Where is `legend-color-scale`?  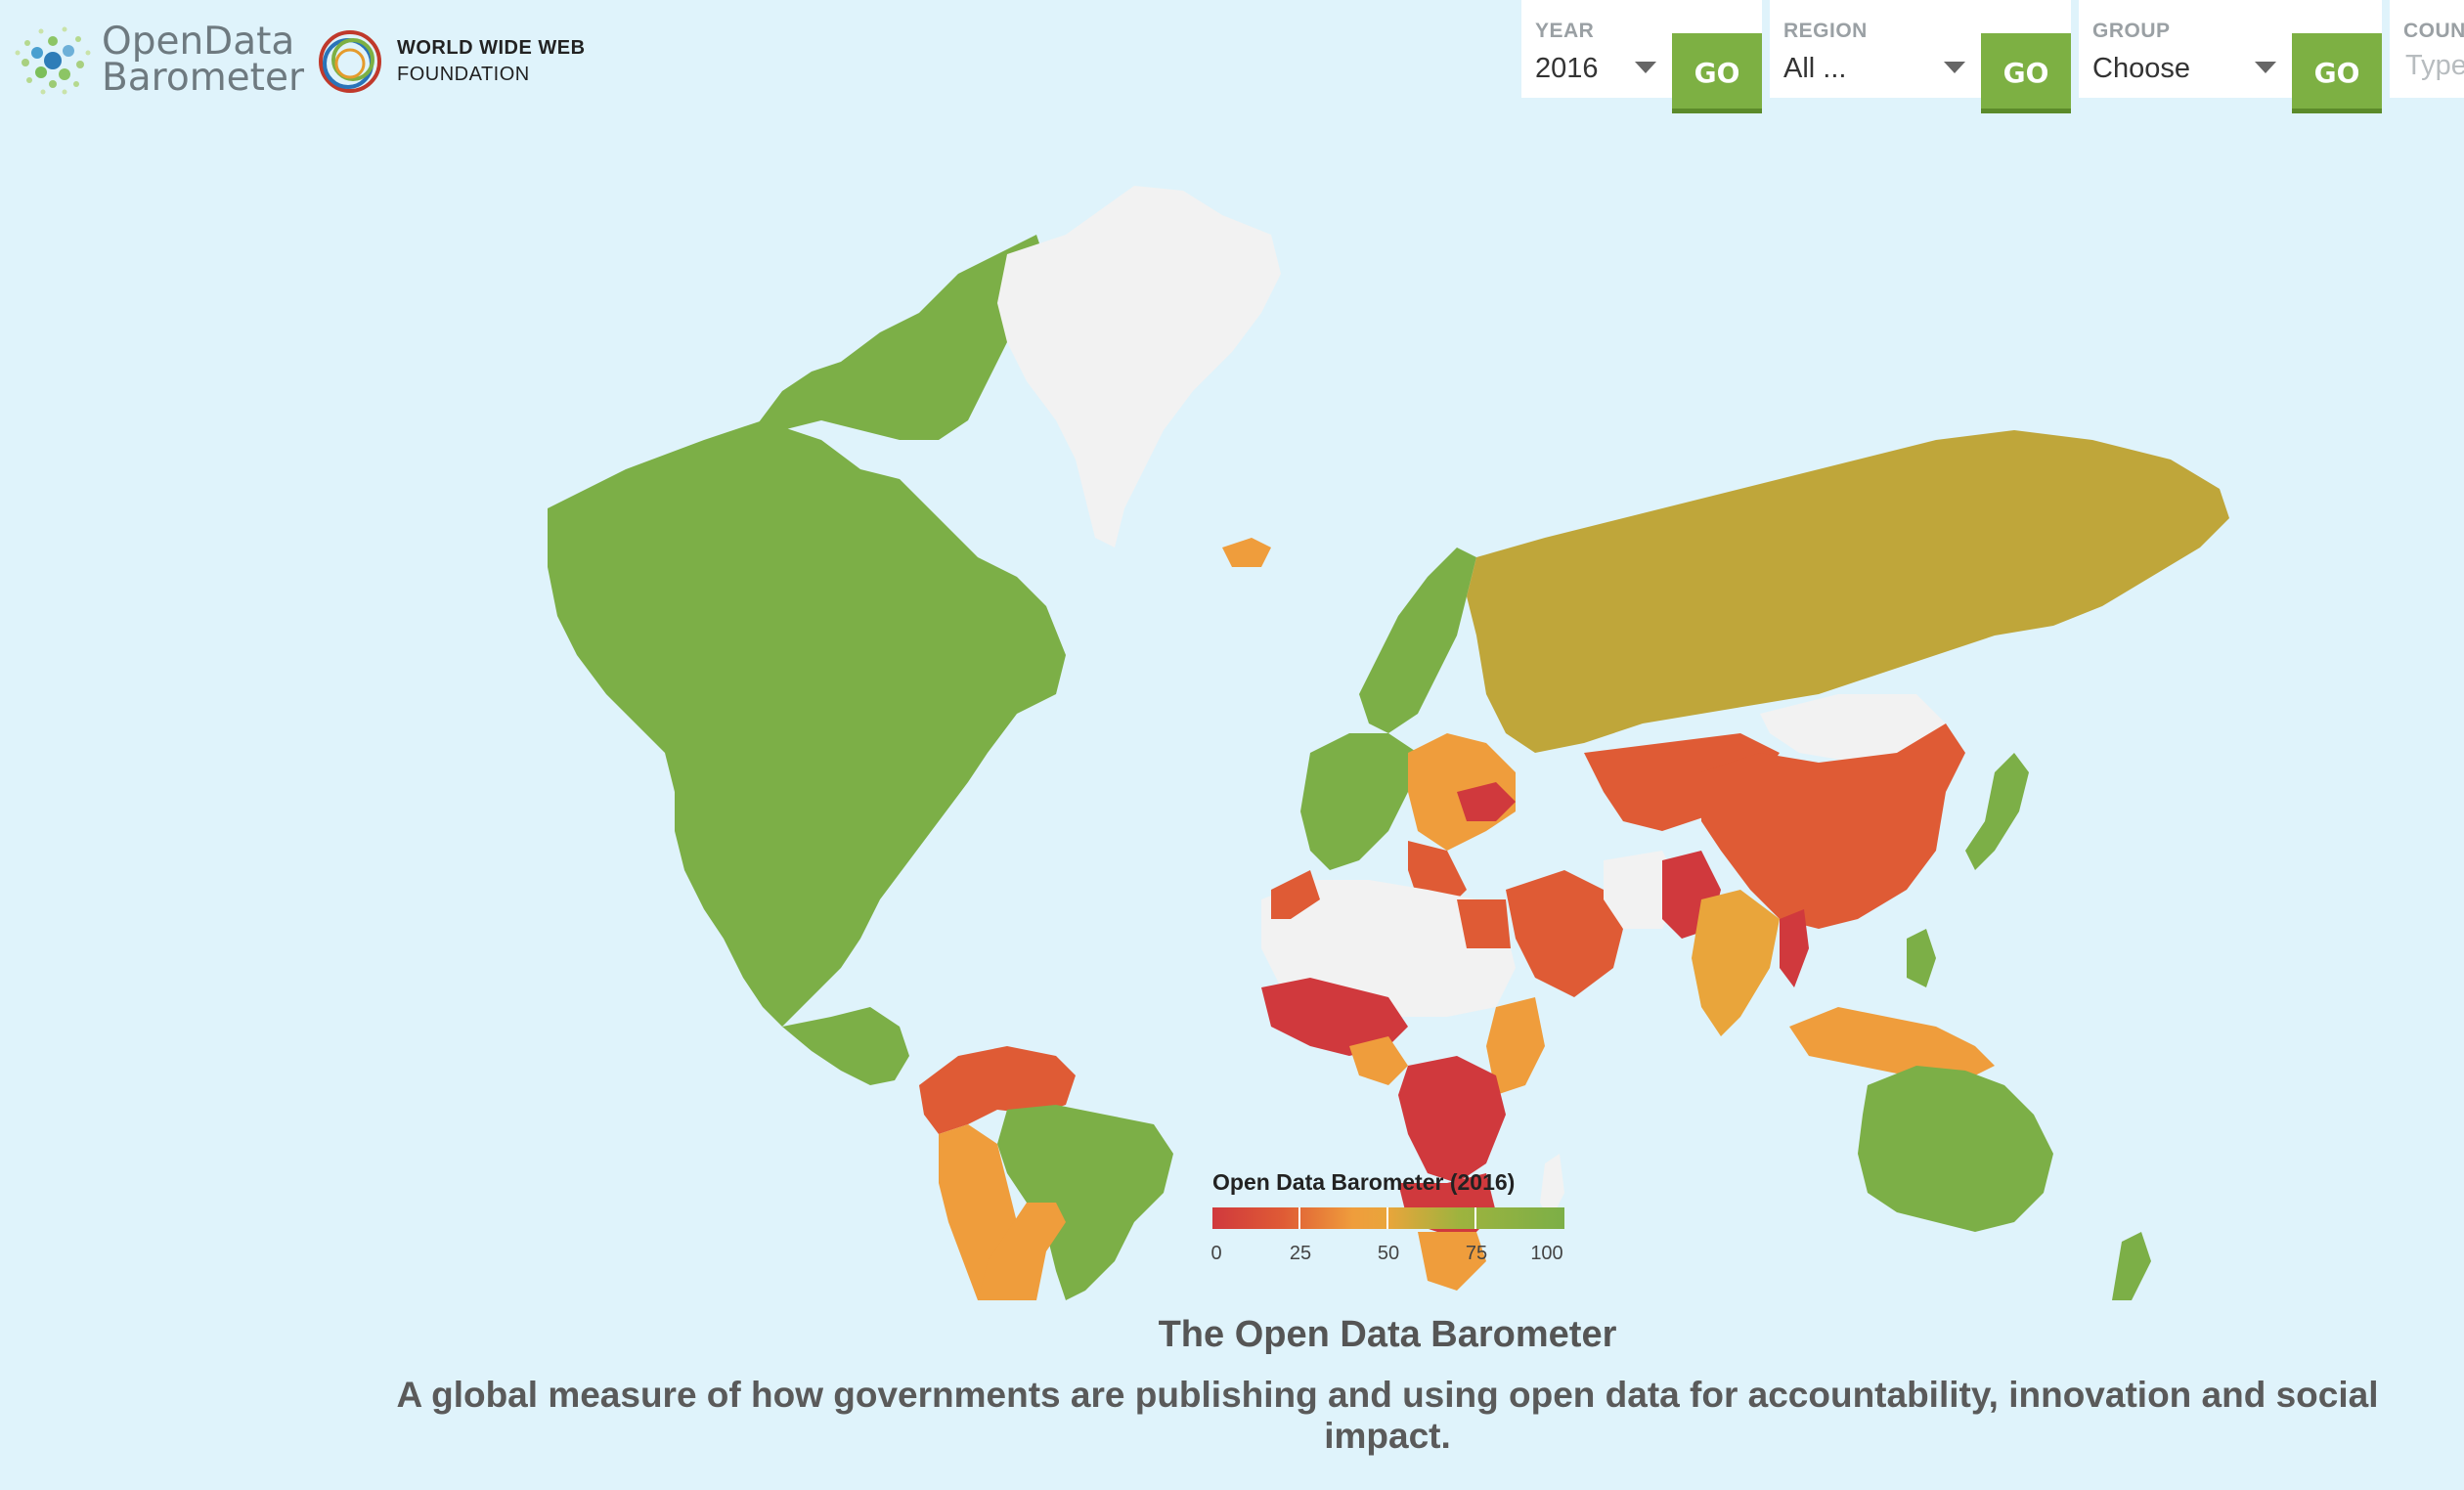 legend-color-scale is located at coordinates (1388, 1218).